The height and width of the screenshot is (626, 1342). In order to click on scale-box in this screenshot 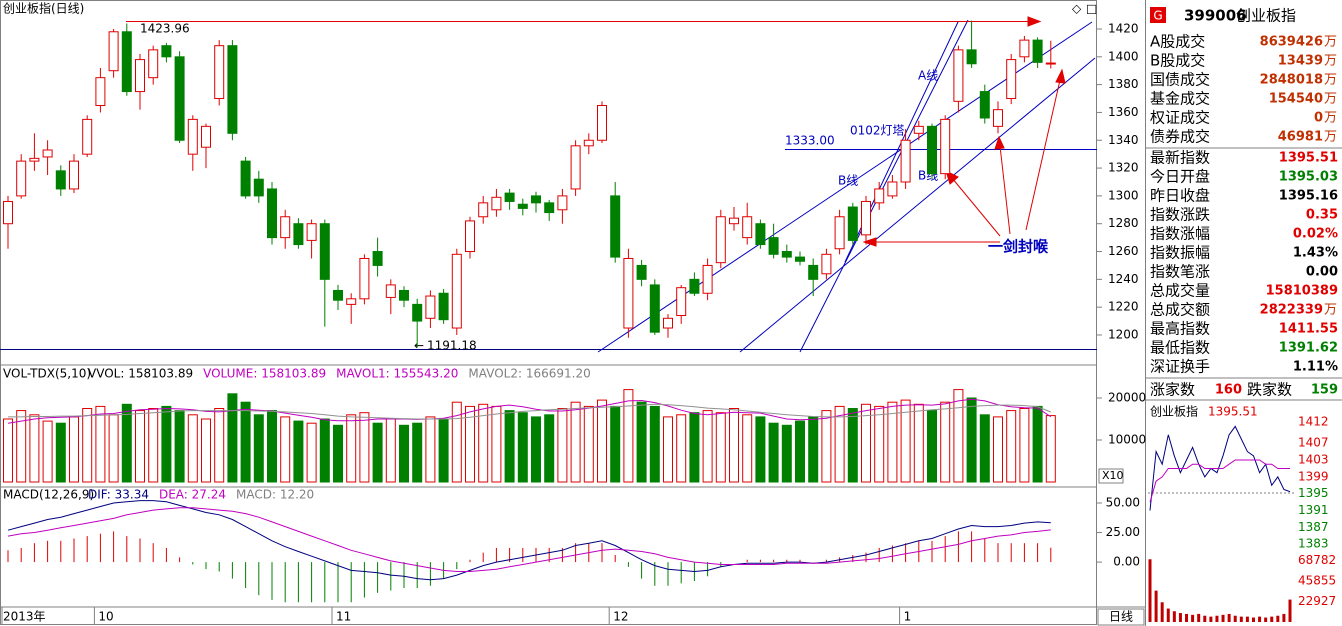, I will do `click(1111, 476)`.